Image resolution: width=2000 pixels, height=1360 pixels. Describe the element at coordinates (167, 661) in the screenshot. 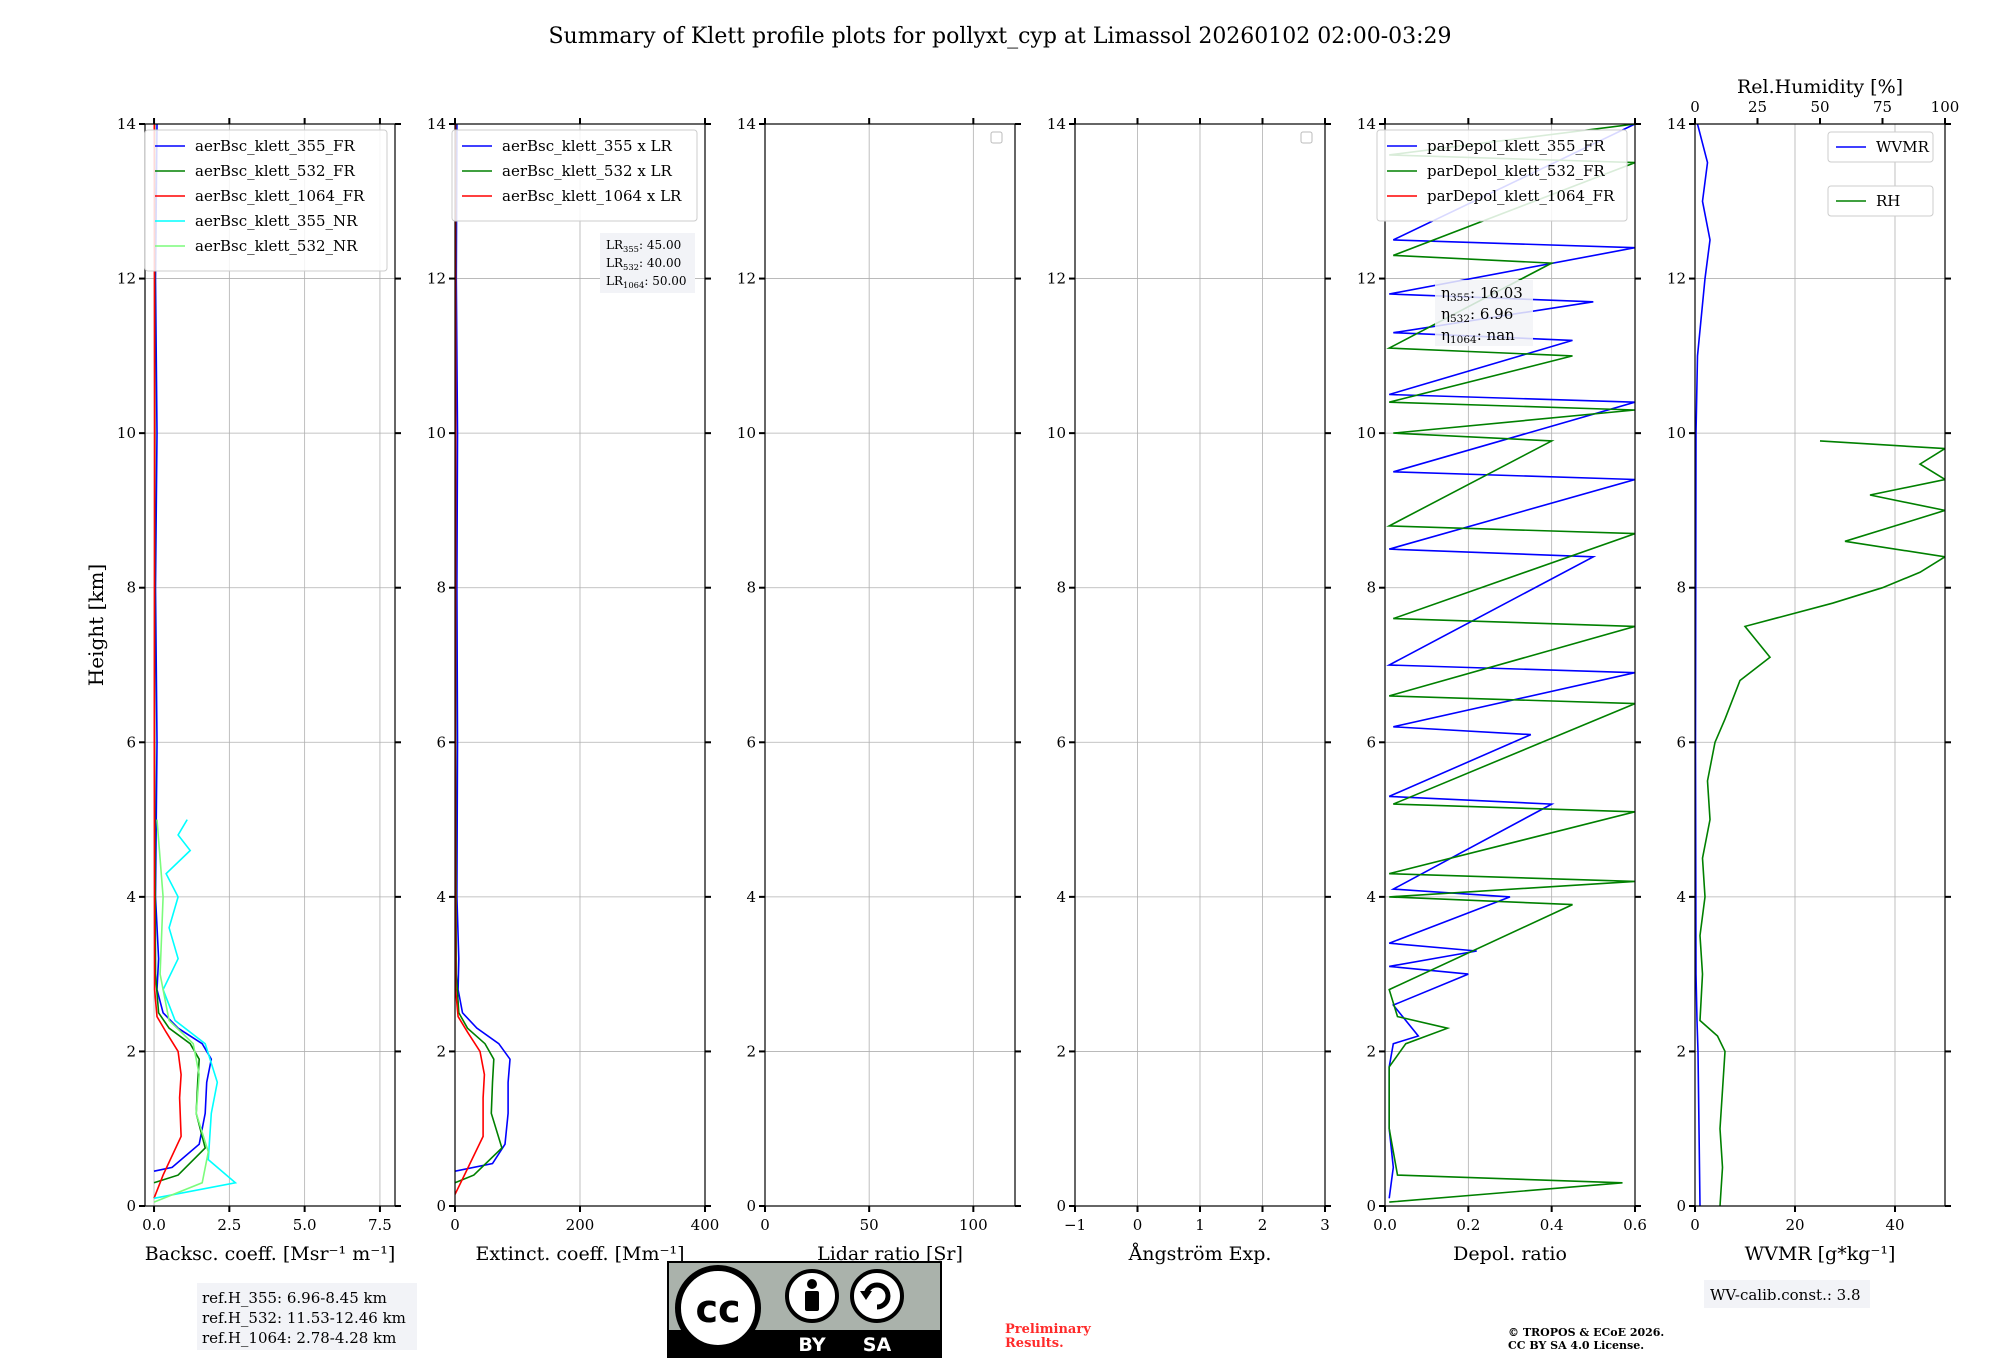

I see `series-line-aerBsc_klett_1064_FR` at that location.